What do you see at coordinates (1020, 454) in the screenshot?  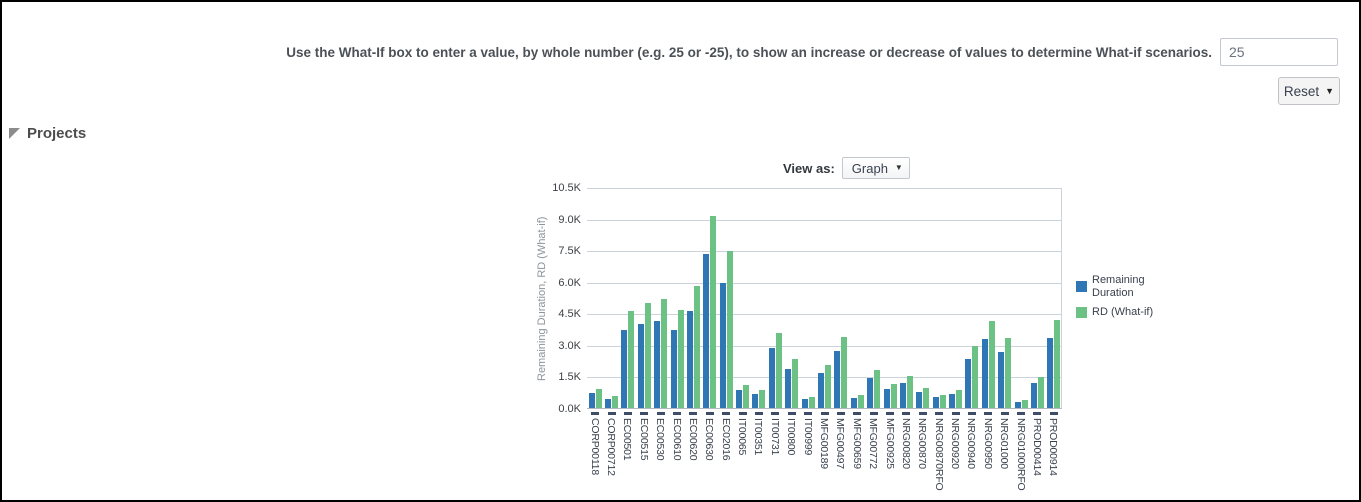 I see `x-axis-label: NRG01000RFO` at bounding box center [1020, 454].